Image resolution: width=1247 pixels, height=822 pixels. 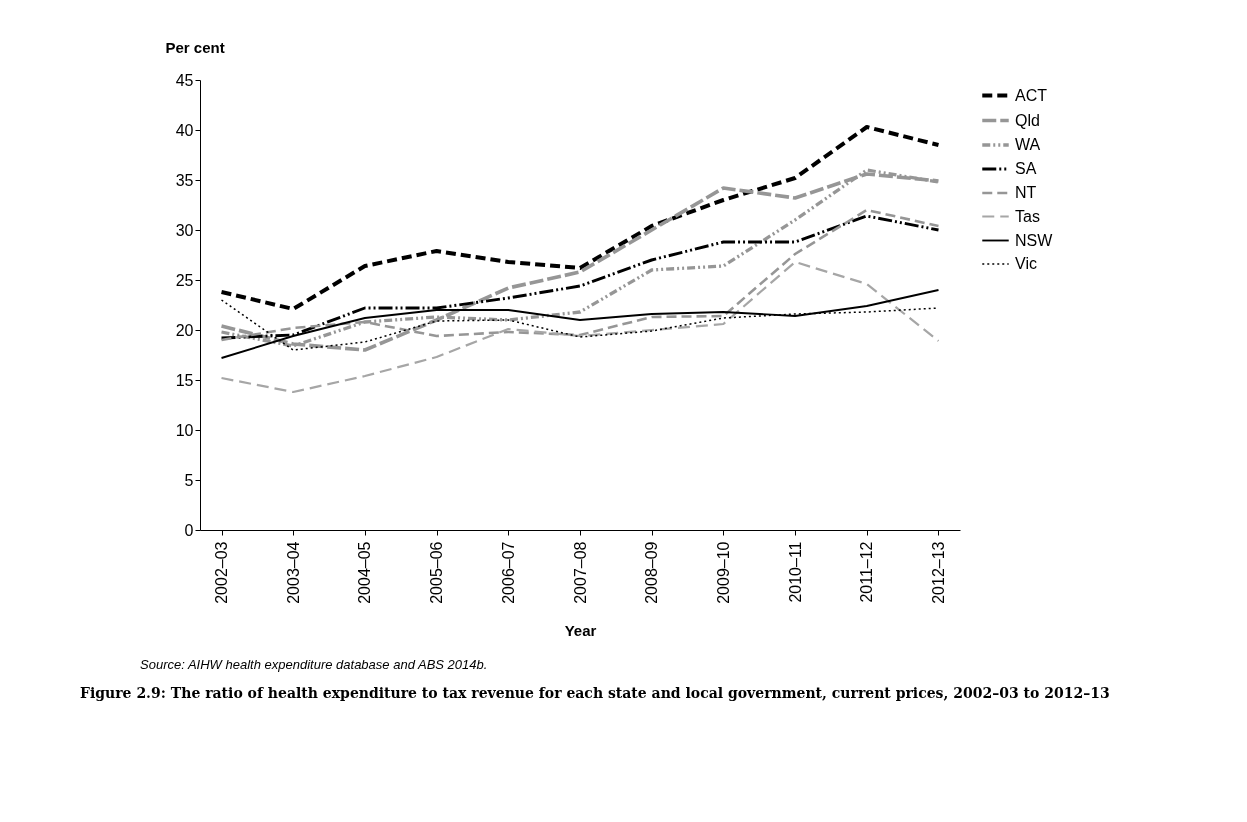 What do you see at coordinates (723, 572) in the screenshot?
I see `x-tick-label: 2009–10` at bounding box center [723, 572].